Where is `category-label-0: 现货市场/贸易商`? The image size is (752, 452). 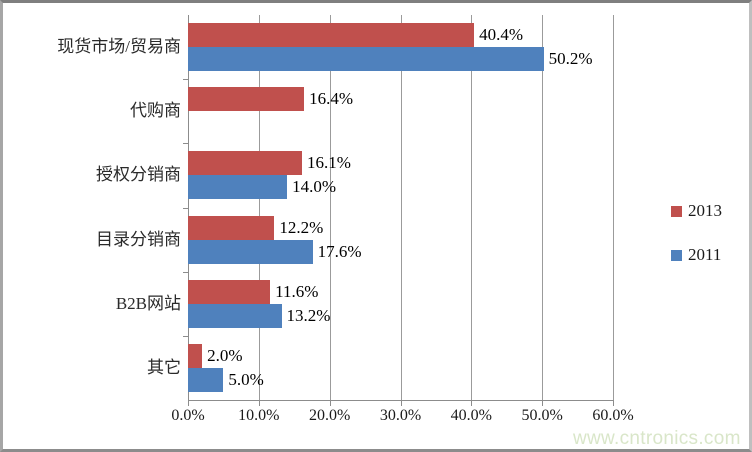
category-label-0: 现货市场/贸易商 is located at coordinates (119, 47).